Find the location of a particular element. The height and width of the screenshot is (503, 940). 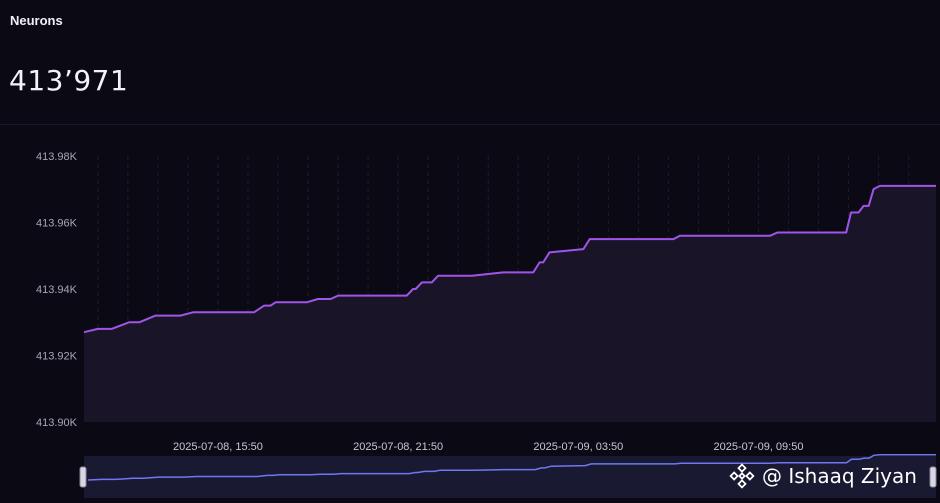

watermark: @ Ishaaq Ziyan is located at coordinates (822, 476).